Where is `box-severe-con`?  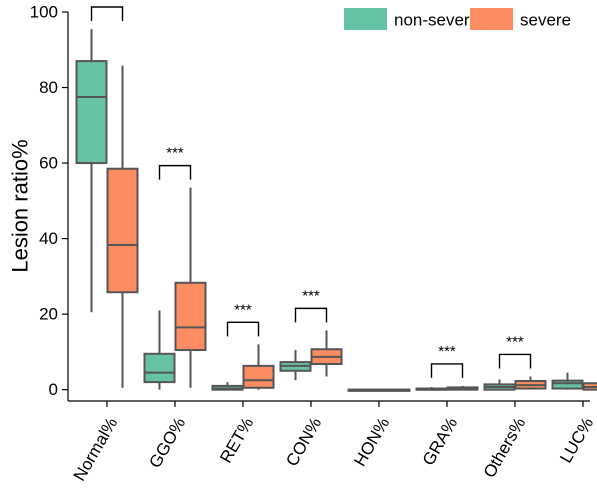 box-severe-con is located at coordinates (326, 353).